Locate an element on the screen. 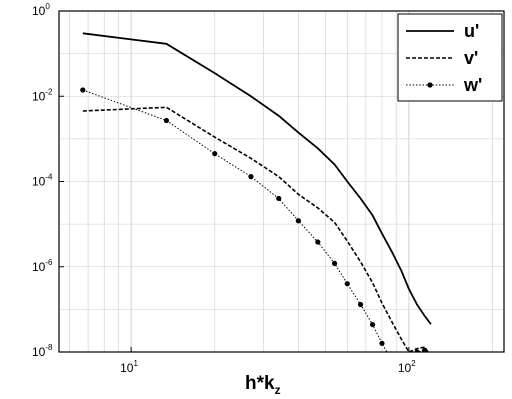 The width and height of the screenshot is (512, 399). x-tick-label: 10² is located at coordinates (407, 367).